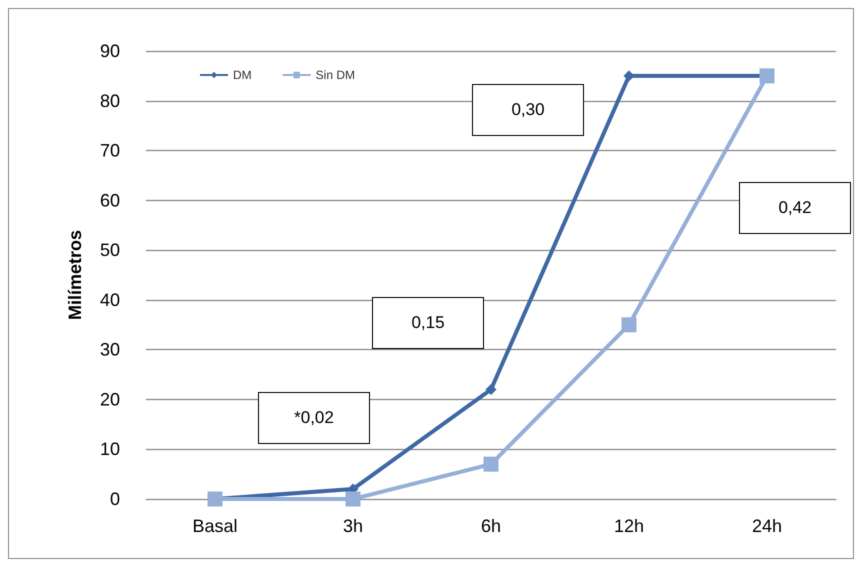 The height and width of the screenshot is (567, 862). I want to click on note-box: 0,15, so click(428, 323).